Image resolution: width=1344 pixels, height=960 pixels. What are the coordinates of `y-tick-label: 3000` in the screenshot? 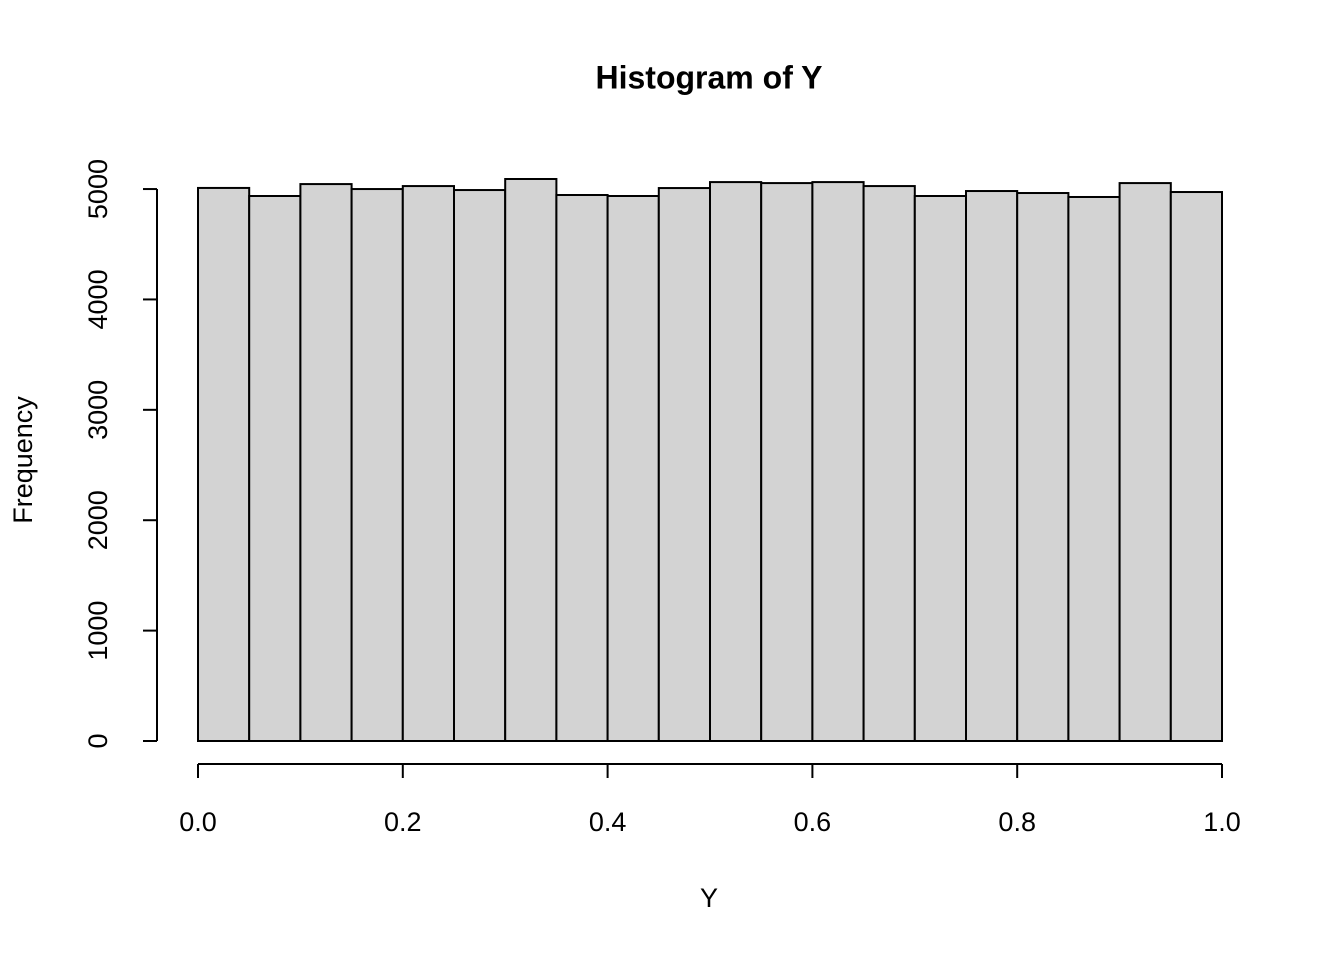 It's located at (98, 410).